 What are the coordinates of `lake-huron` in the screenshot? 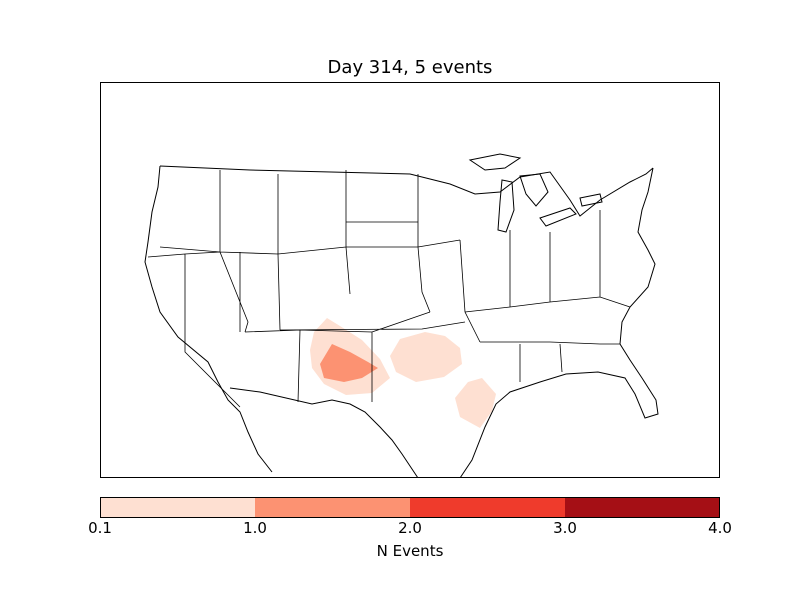 It's located at (534, 190).